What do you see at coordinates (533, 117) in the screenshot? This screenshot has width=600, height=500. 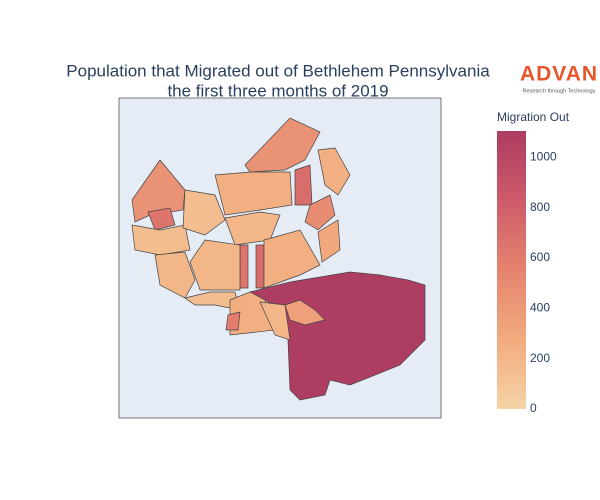 I see `colorbar-title: Migration Out` at bounding box center [533, 117].